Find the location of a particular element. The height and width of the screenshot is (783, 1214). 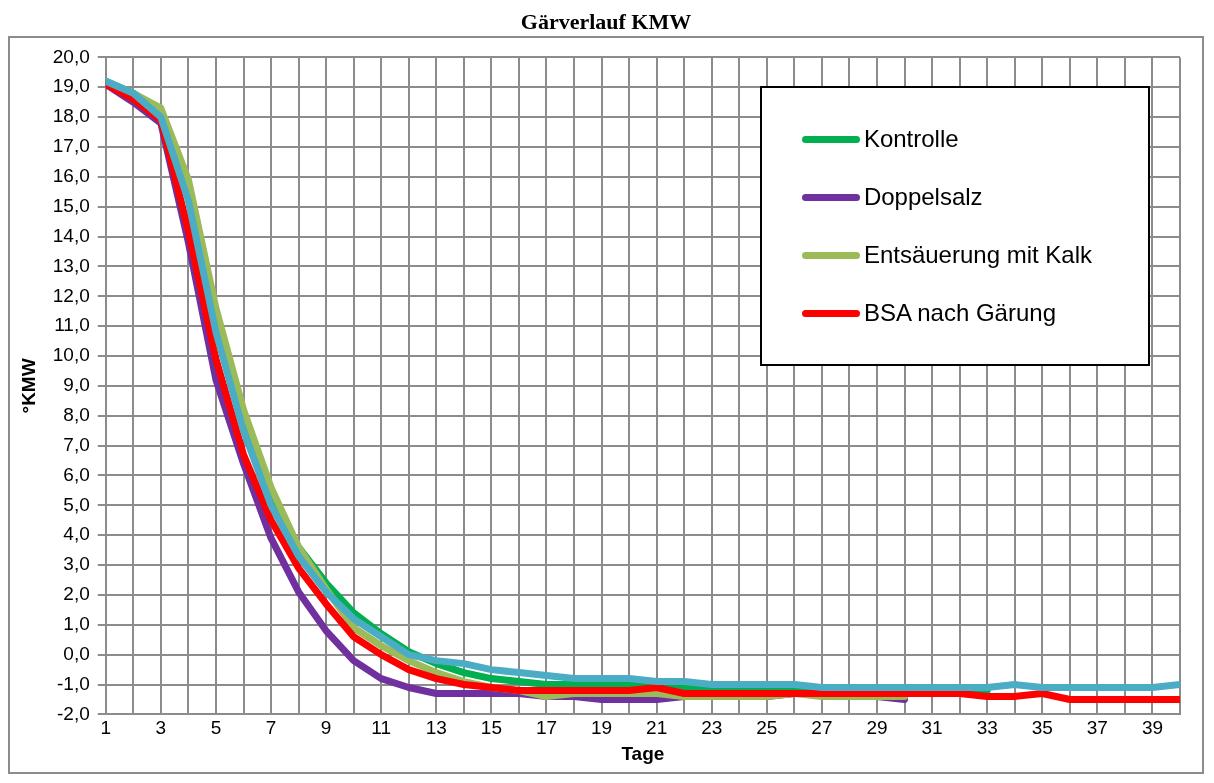

y-tick-label: -1,0 is located at coordinates (73, 683).